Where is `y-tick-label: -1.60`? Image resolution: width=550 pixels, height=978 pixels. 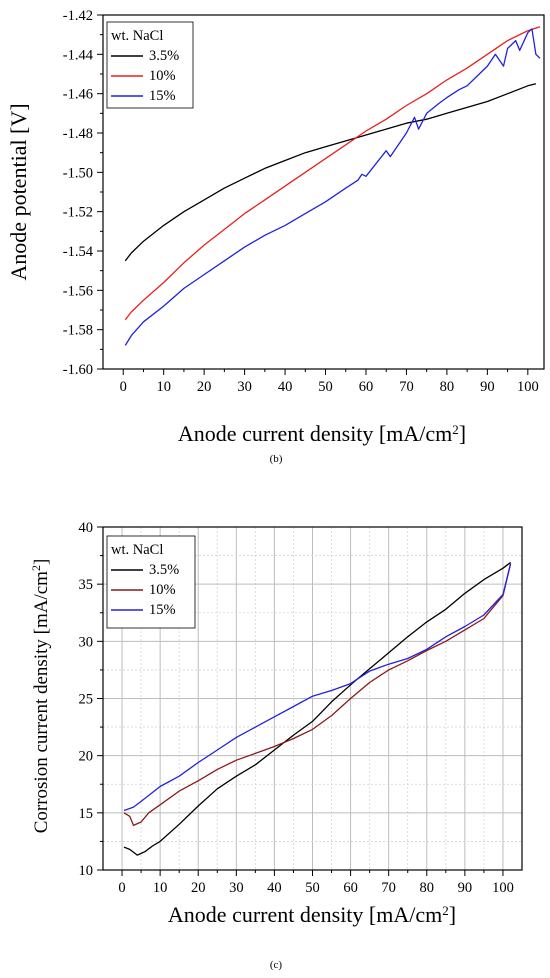 y-tick-label: -1.60 is located at coordinates (78, 370).